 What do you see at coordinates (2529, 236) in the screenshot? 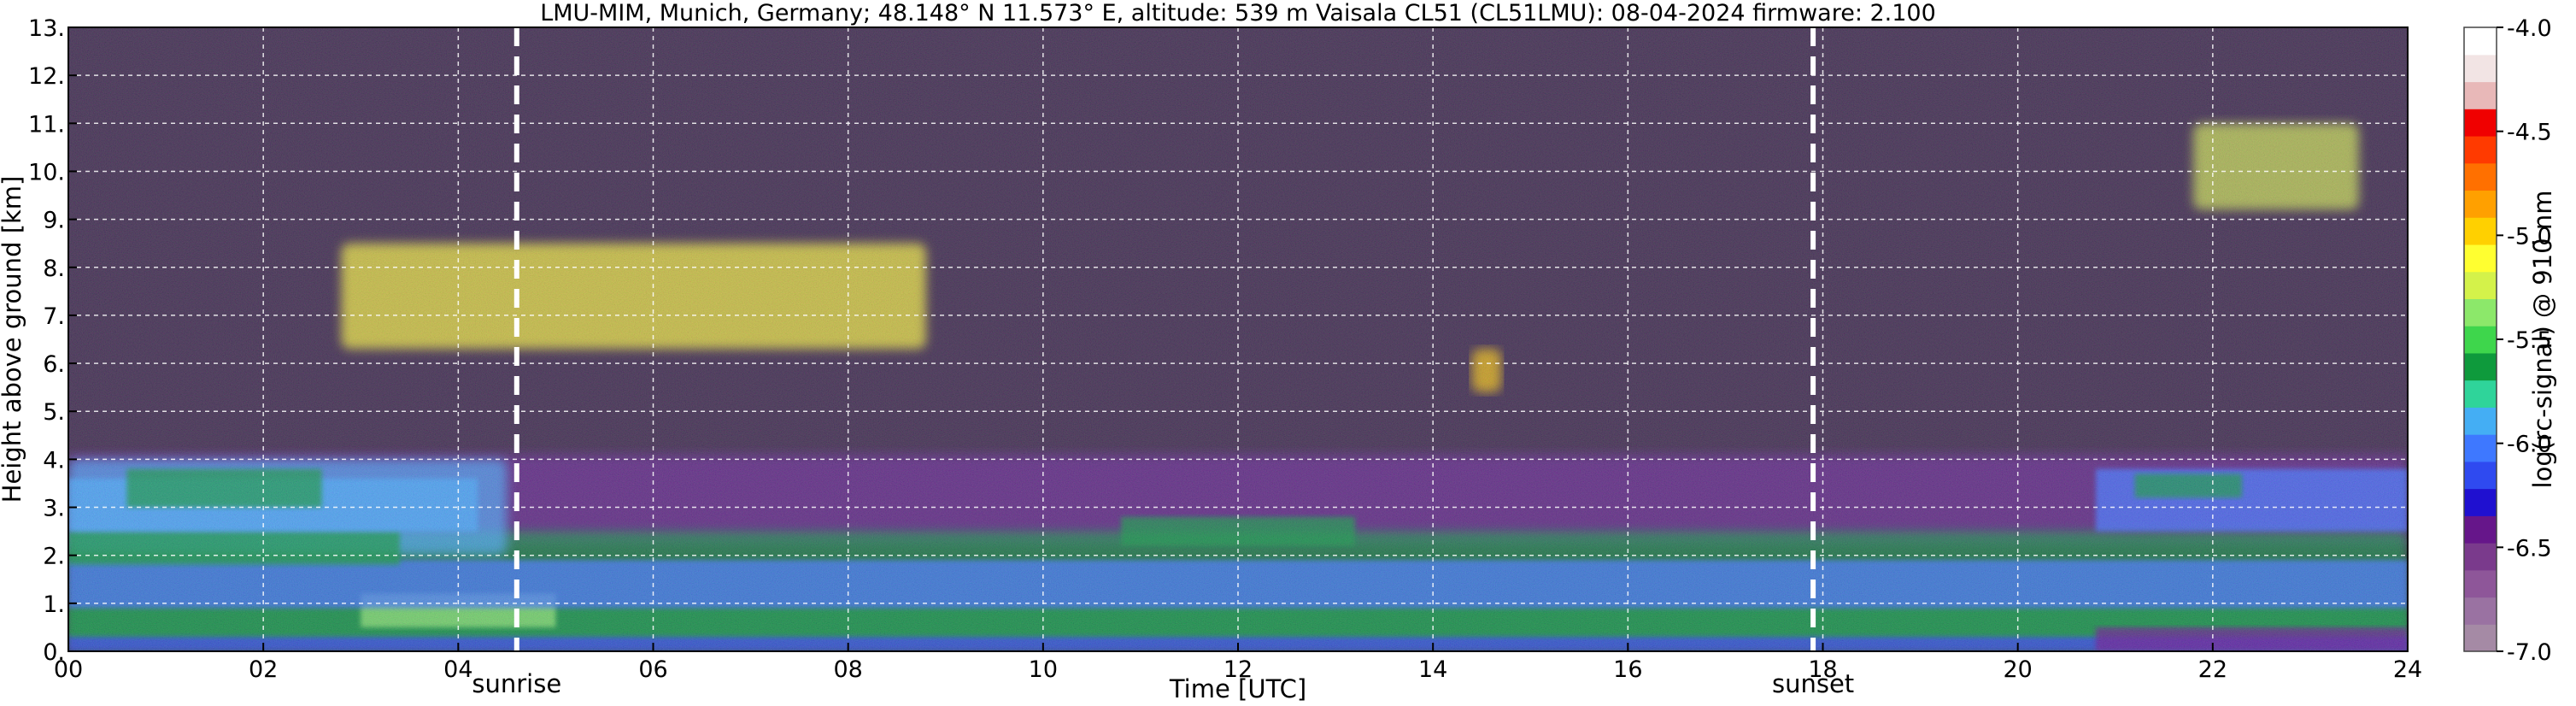
I see `colorbar-tick-label: -5.0` at bounding box center [2529, 236].